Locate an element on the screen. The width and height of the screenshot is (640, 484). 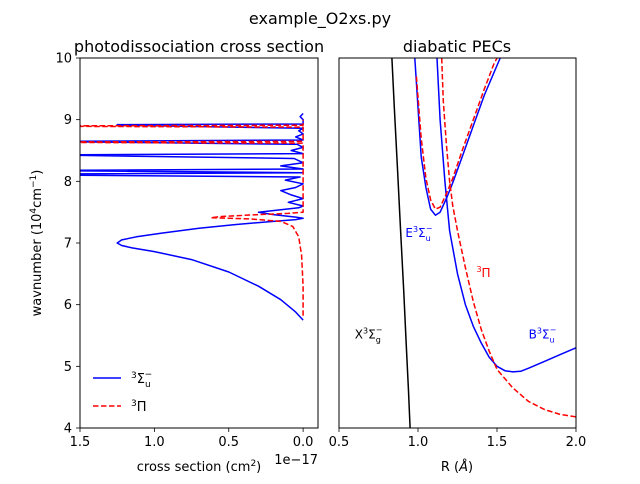
legend-label-sigma: 3Σu− is located at coordinates (141, 380).